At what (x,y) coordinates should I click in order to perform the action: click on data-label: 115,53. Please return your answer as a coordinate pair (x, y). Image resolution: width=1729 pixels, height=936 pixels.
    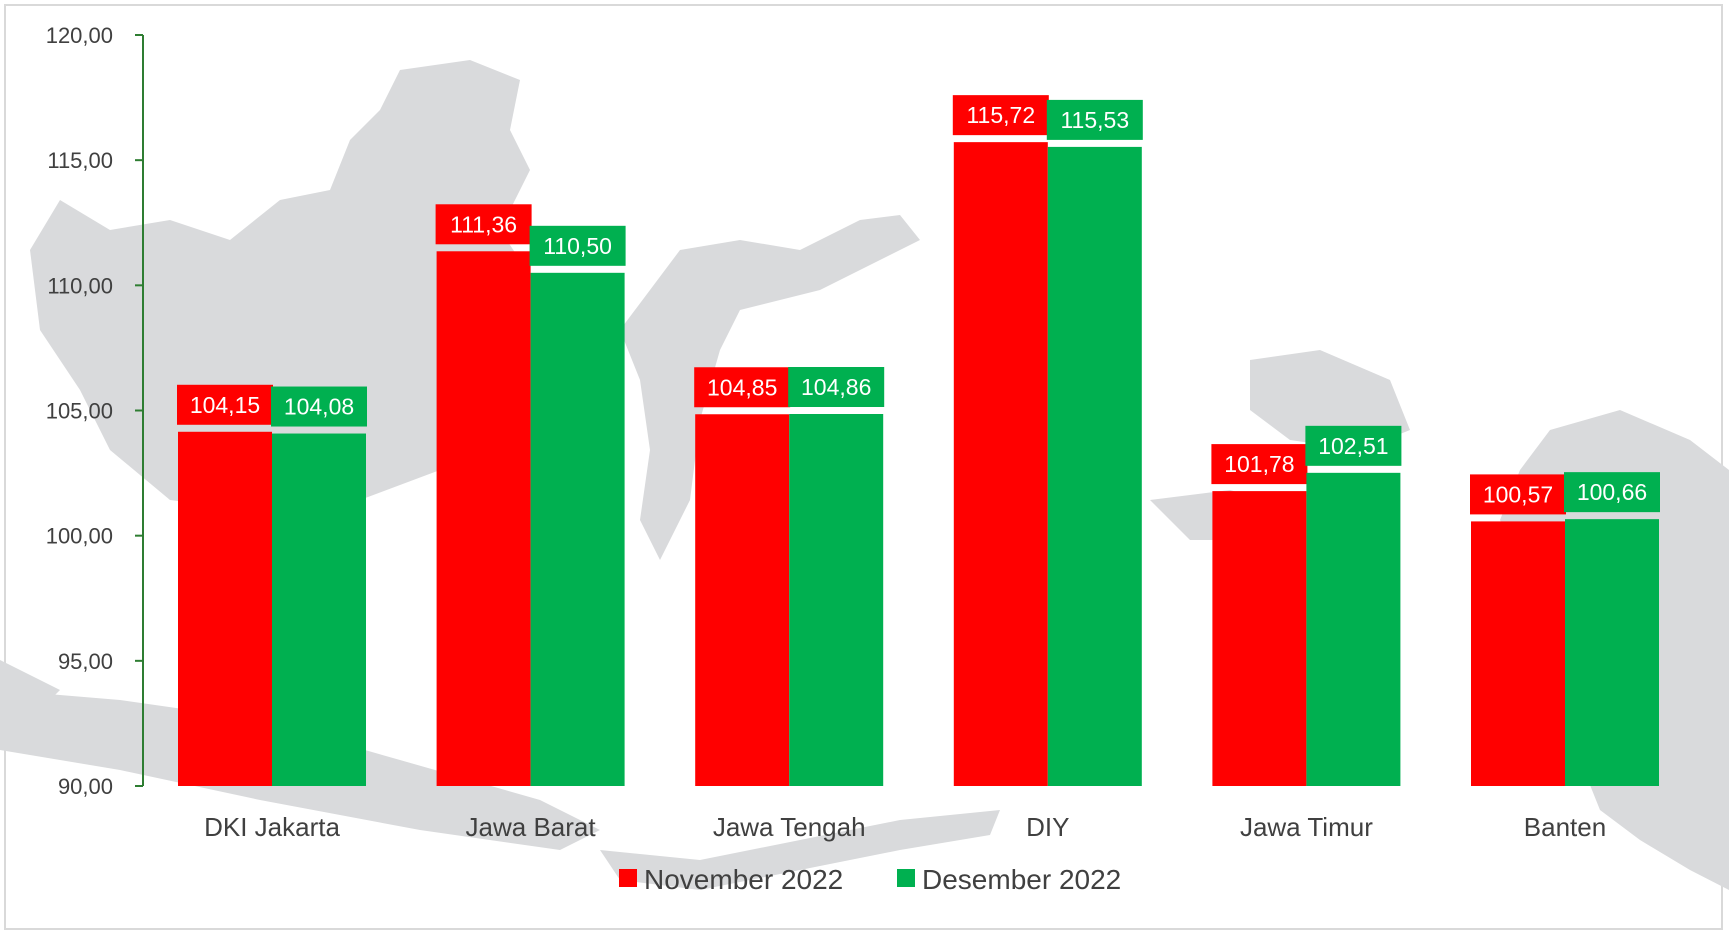
    Looking at the image, I should click on (1094, 120).